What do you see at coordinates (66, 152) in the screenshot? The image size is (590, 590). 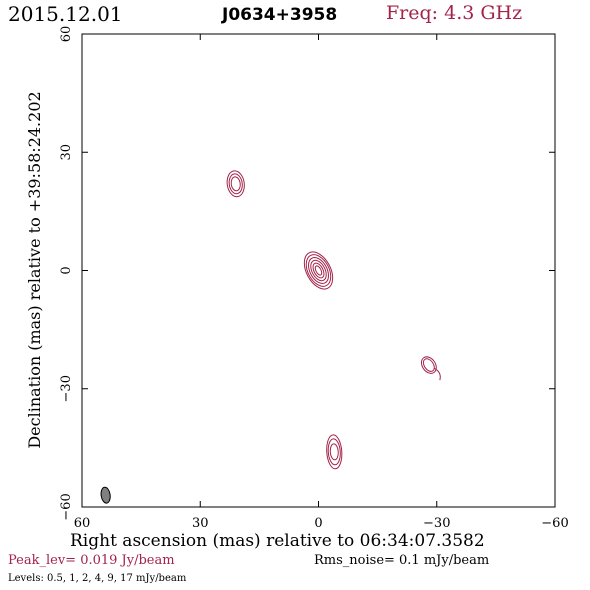 I see `y-tick-label: 30` at bounding box center [66, 152].